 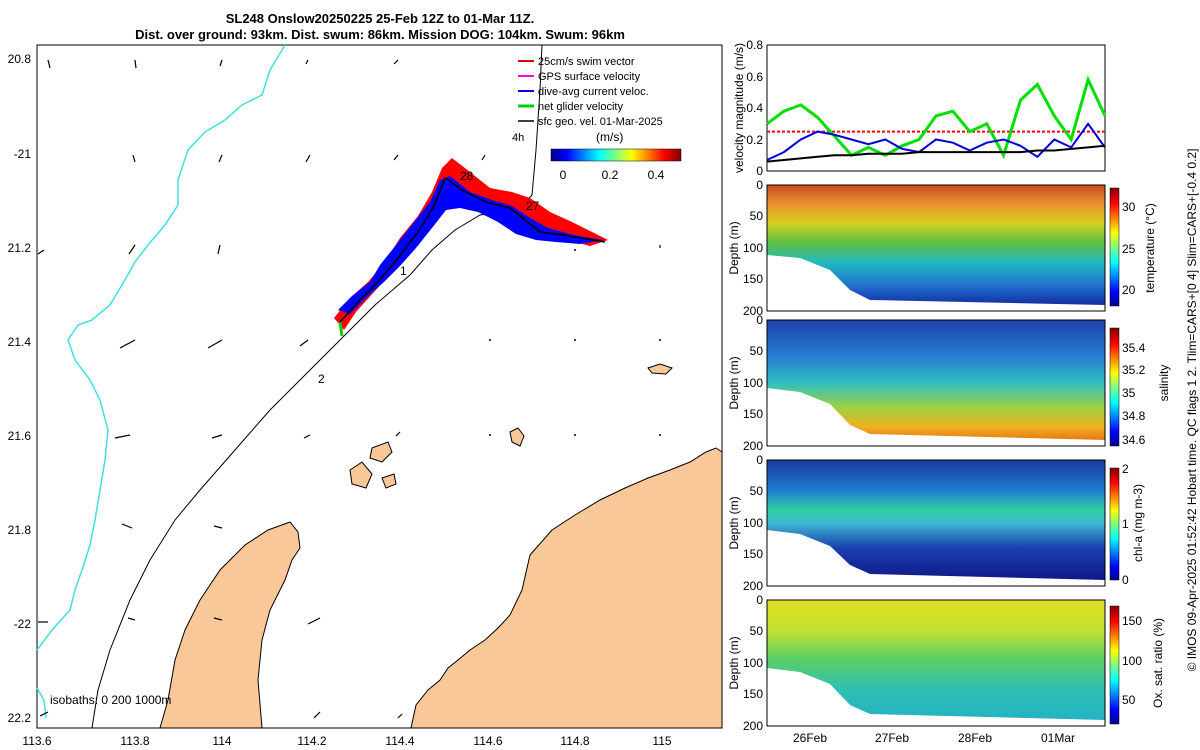 I want to click on land-mainland, so click(x=566, y=588).